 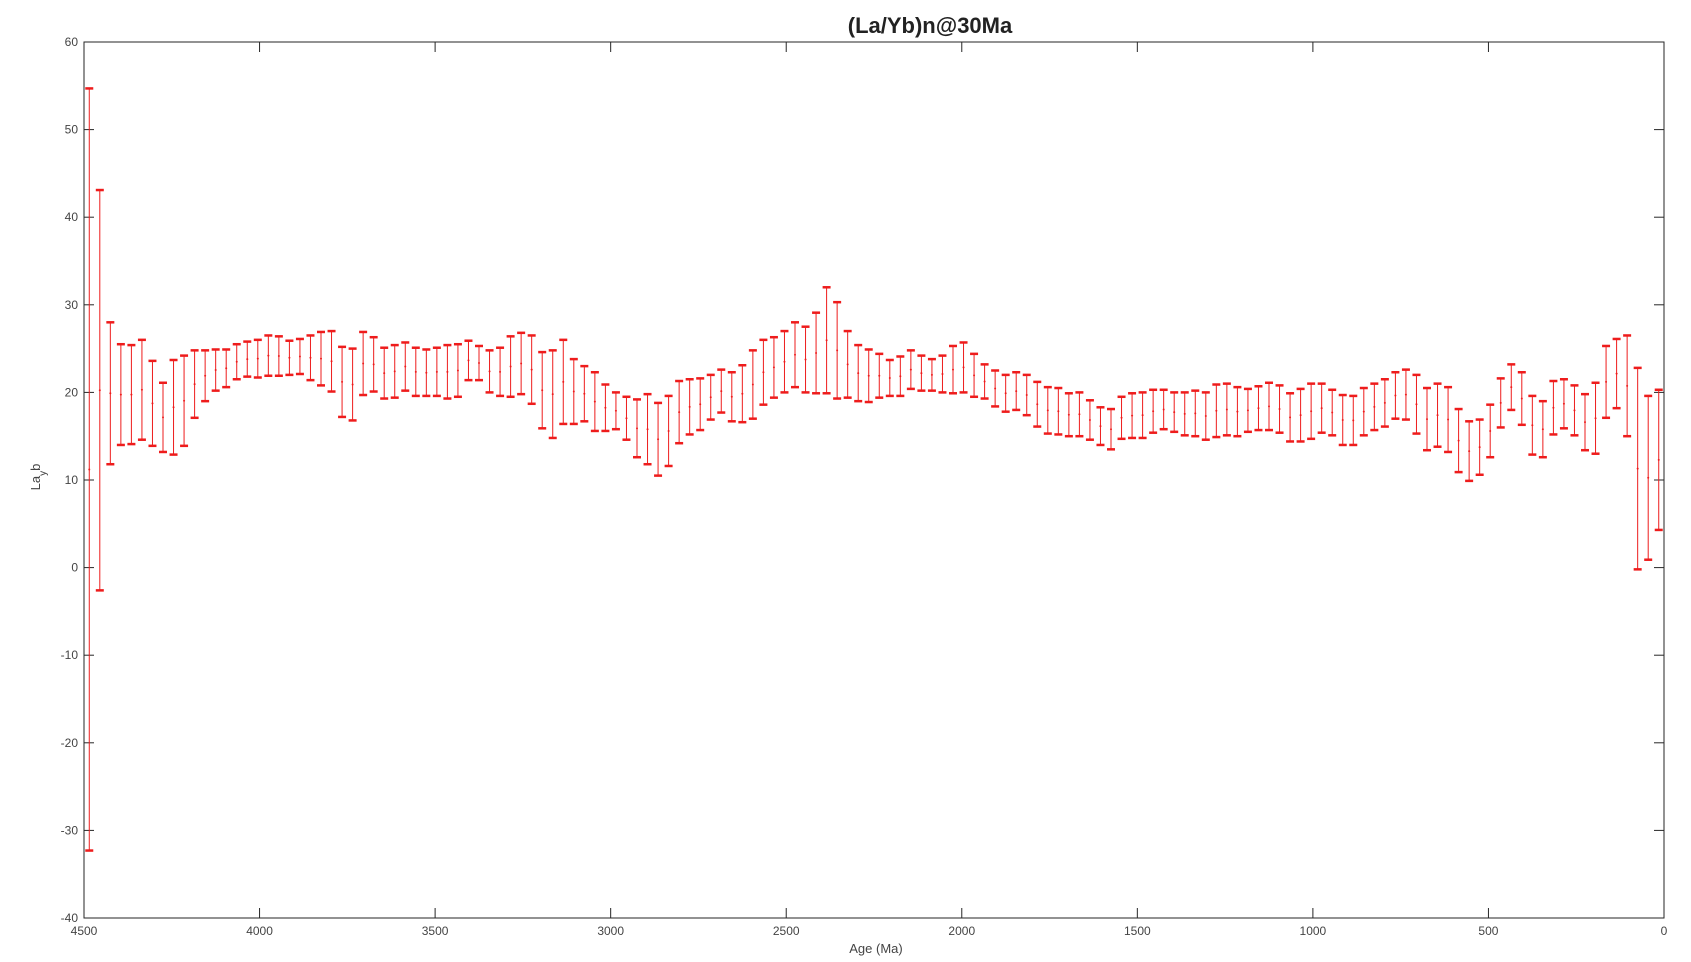 What do you see at coordinates (72, 217) in the screenshot?
I see `y-tick-label: 40` at bounding box center [72, 217].